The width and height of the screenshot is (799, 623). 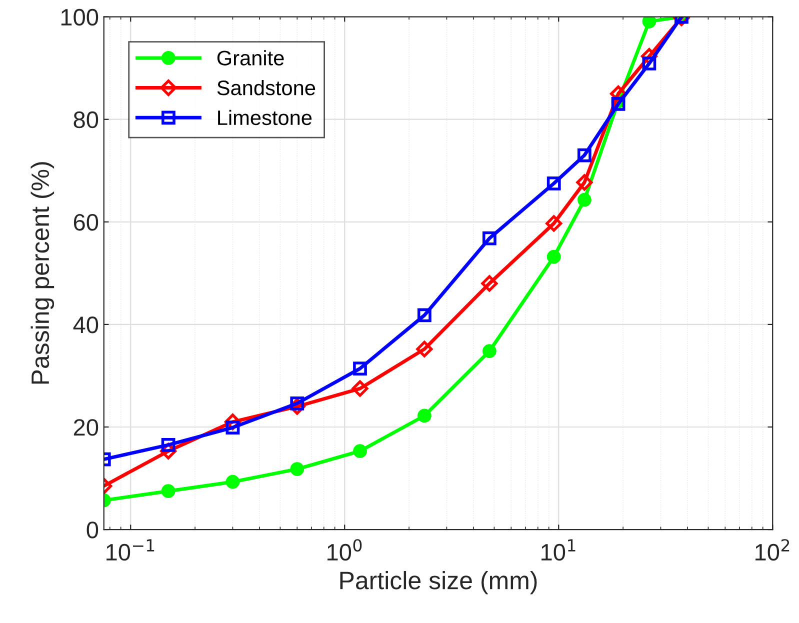 I want to click on y-tick-label: 20, so click(x=86, y=427).